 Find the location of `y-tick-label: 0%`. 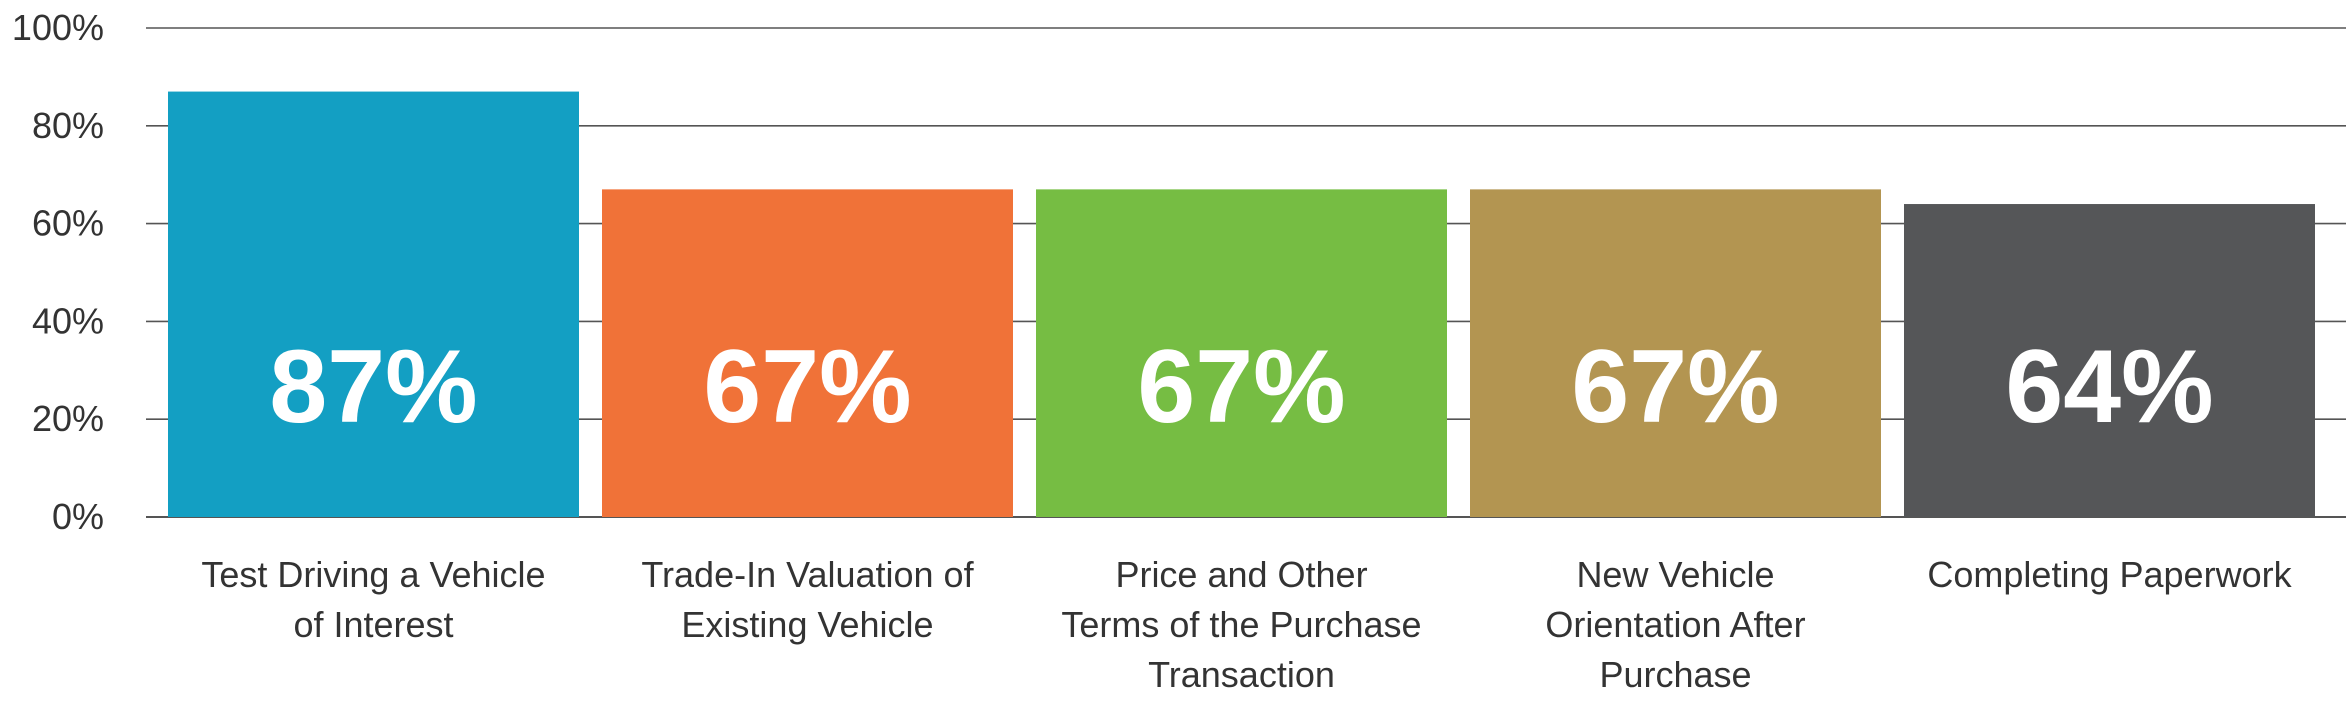

y-tick-label: 0% is located at coordinates (78, 516).